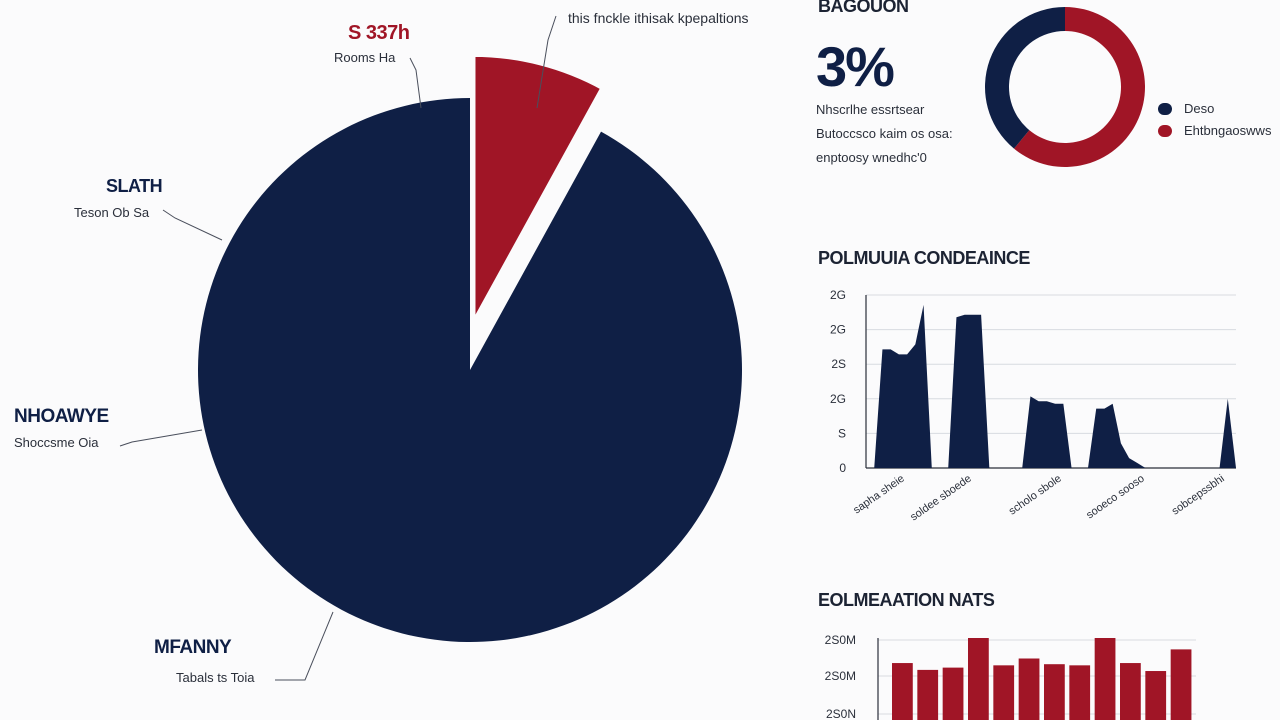  I want to click on area-xtick-label: scholo sbole, so click(1035, 495).